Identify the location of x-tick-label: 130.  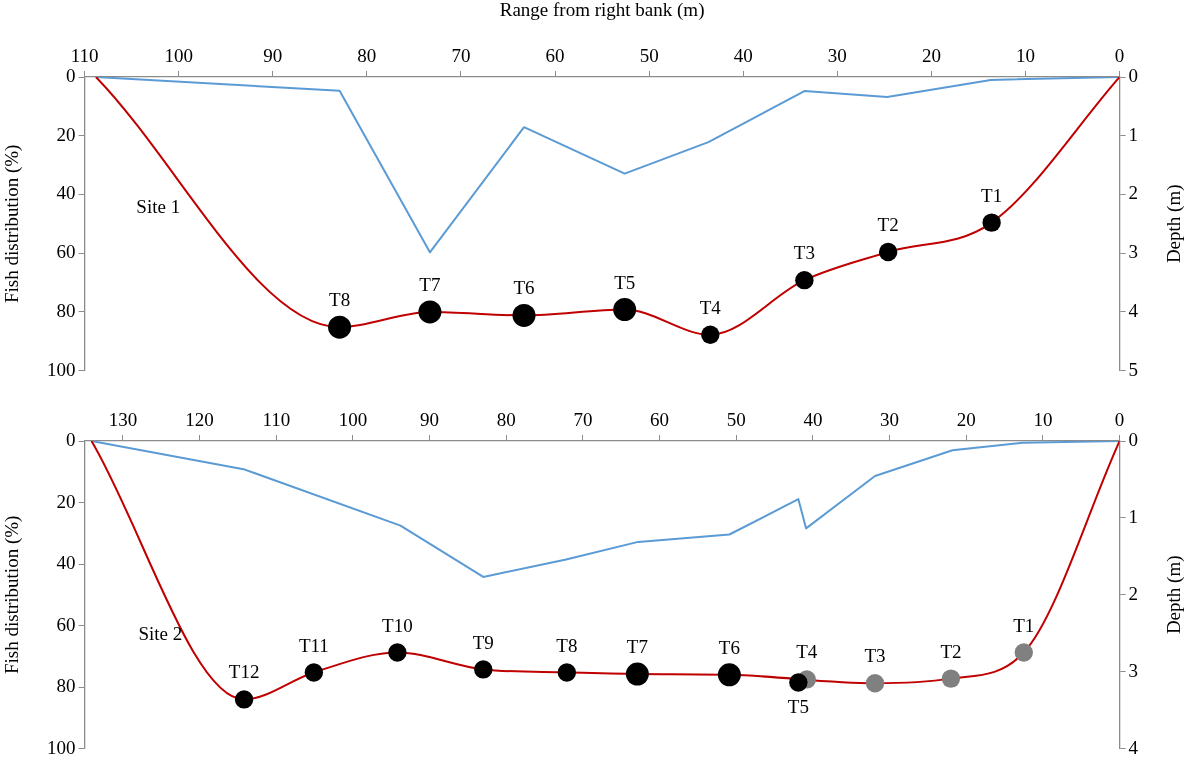
(123, 419).